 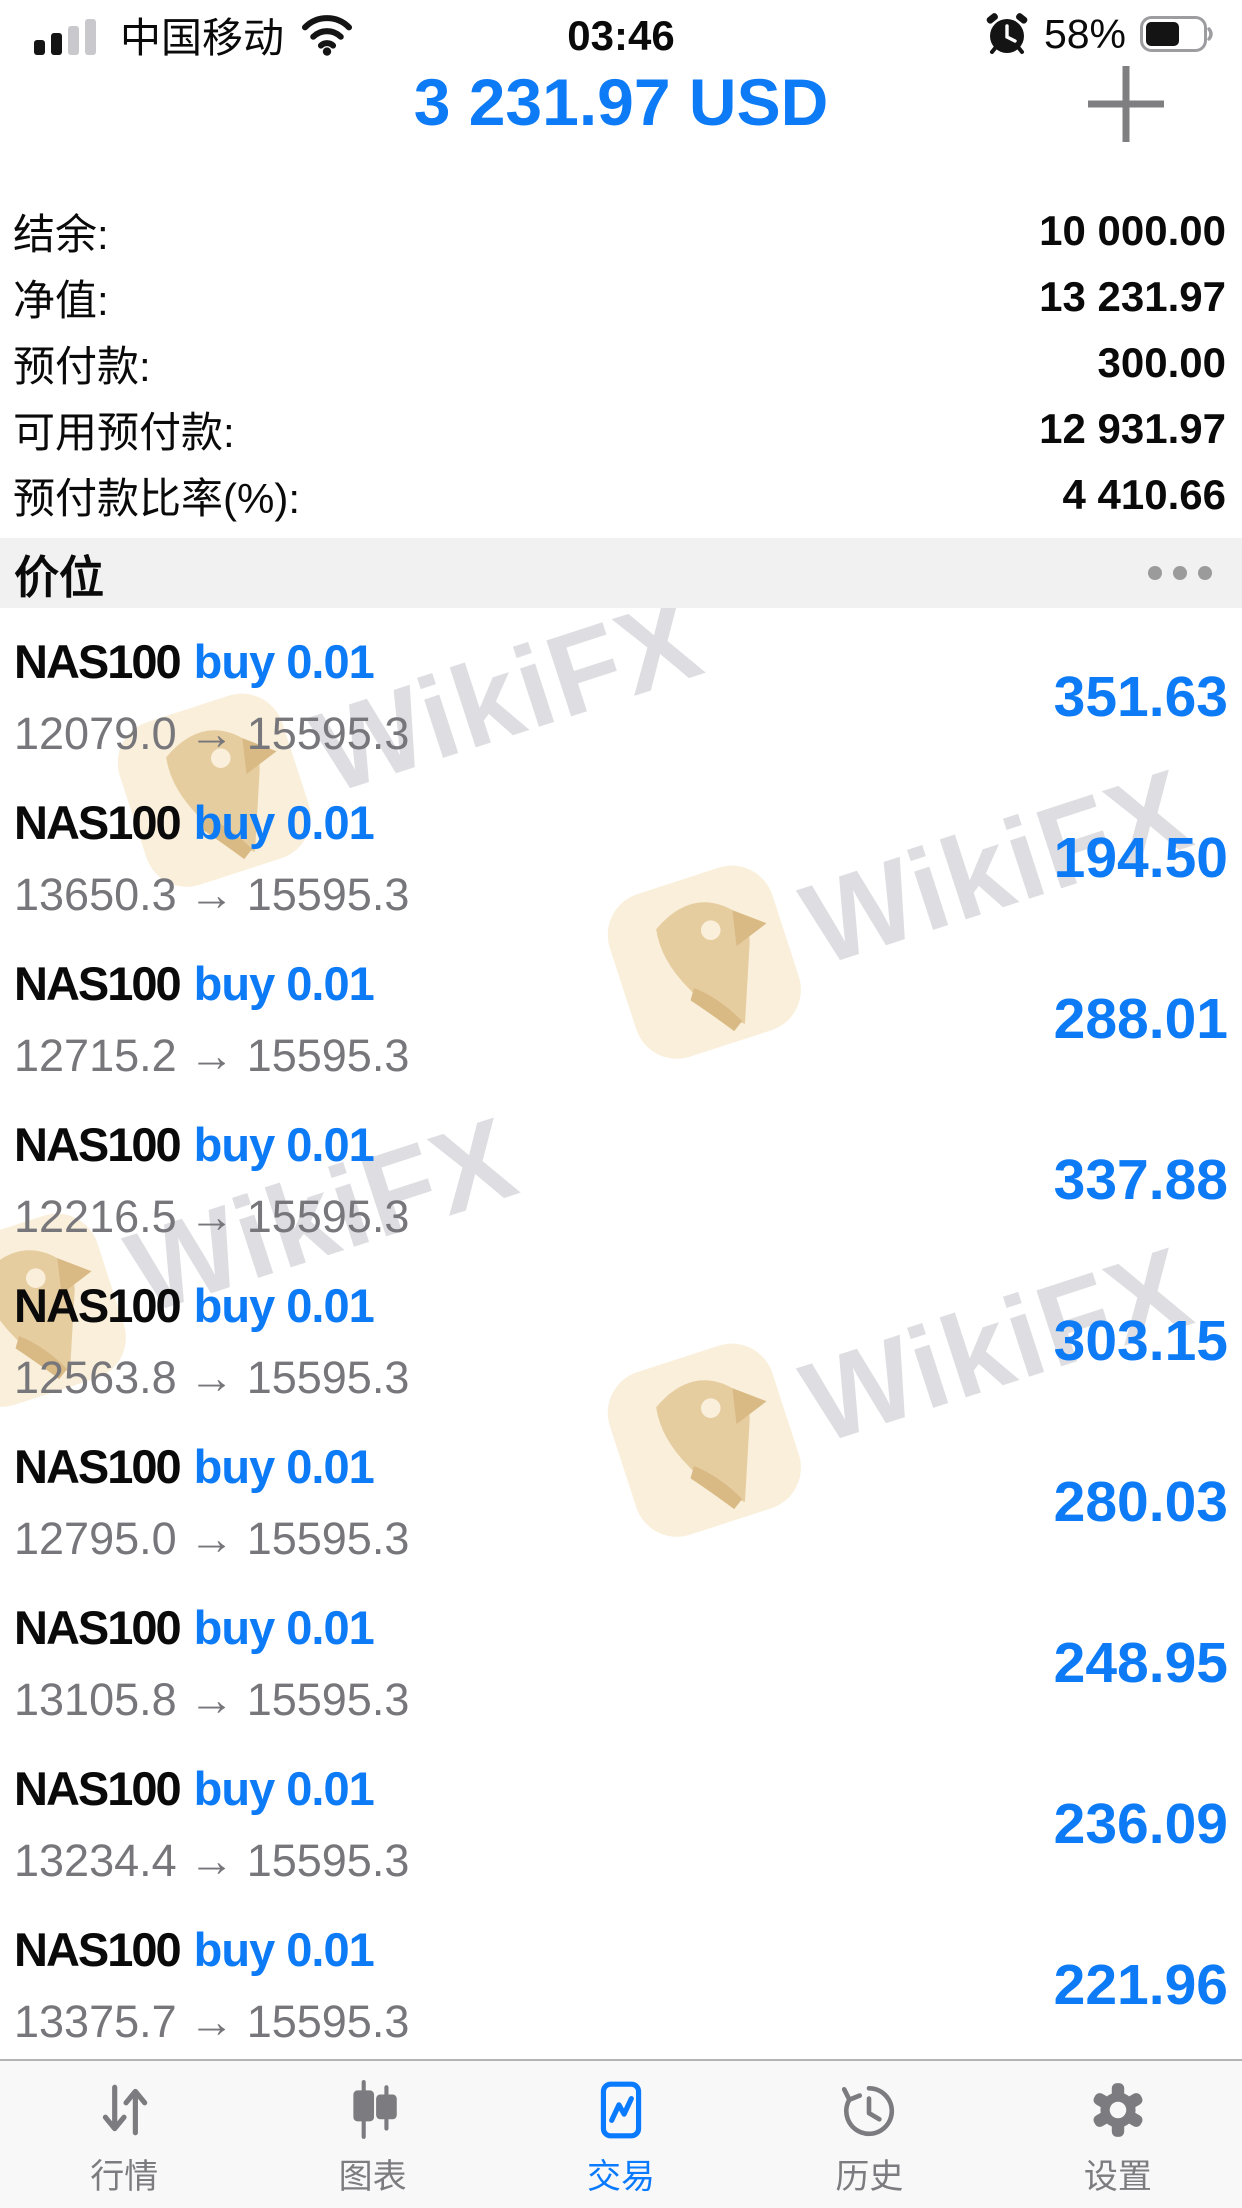 I want to click on tab-history-label: 历史, so click(x=869, y=2177).